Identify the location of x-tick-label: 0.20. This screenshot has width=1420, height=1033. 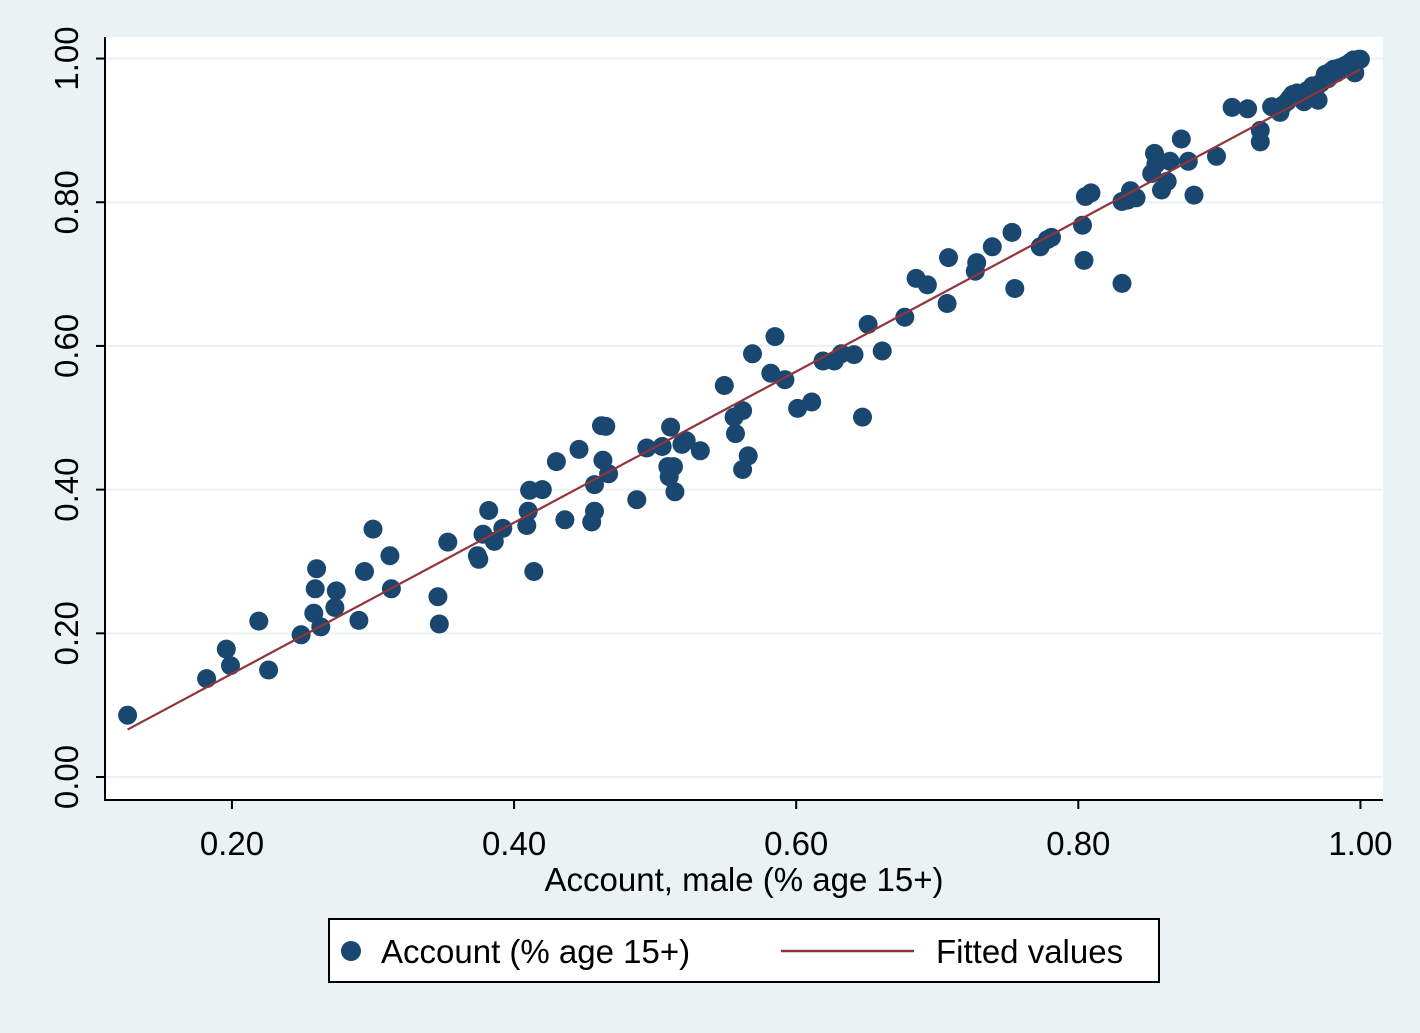
(232, 843).